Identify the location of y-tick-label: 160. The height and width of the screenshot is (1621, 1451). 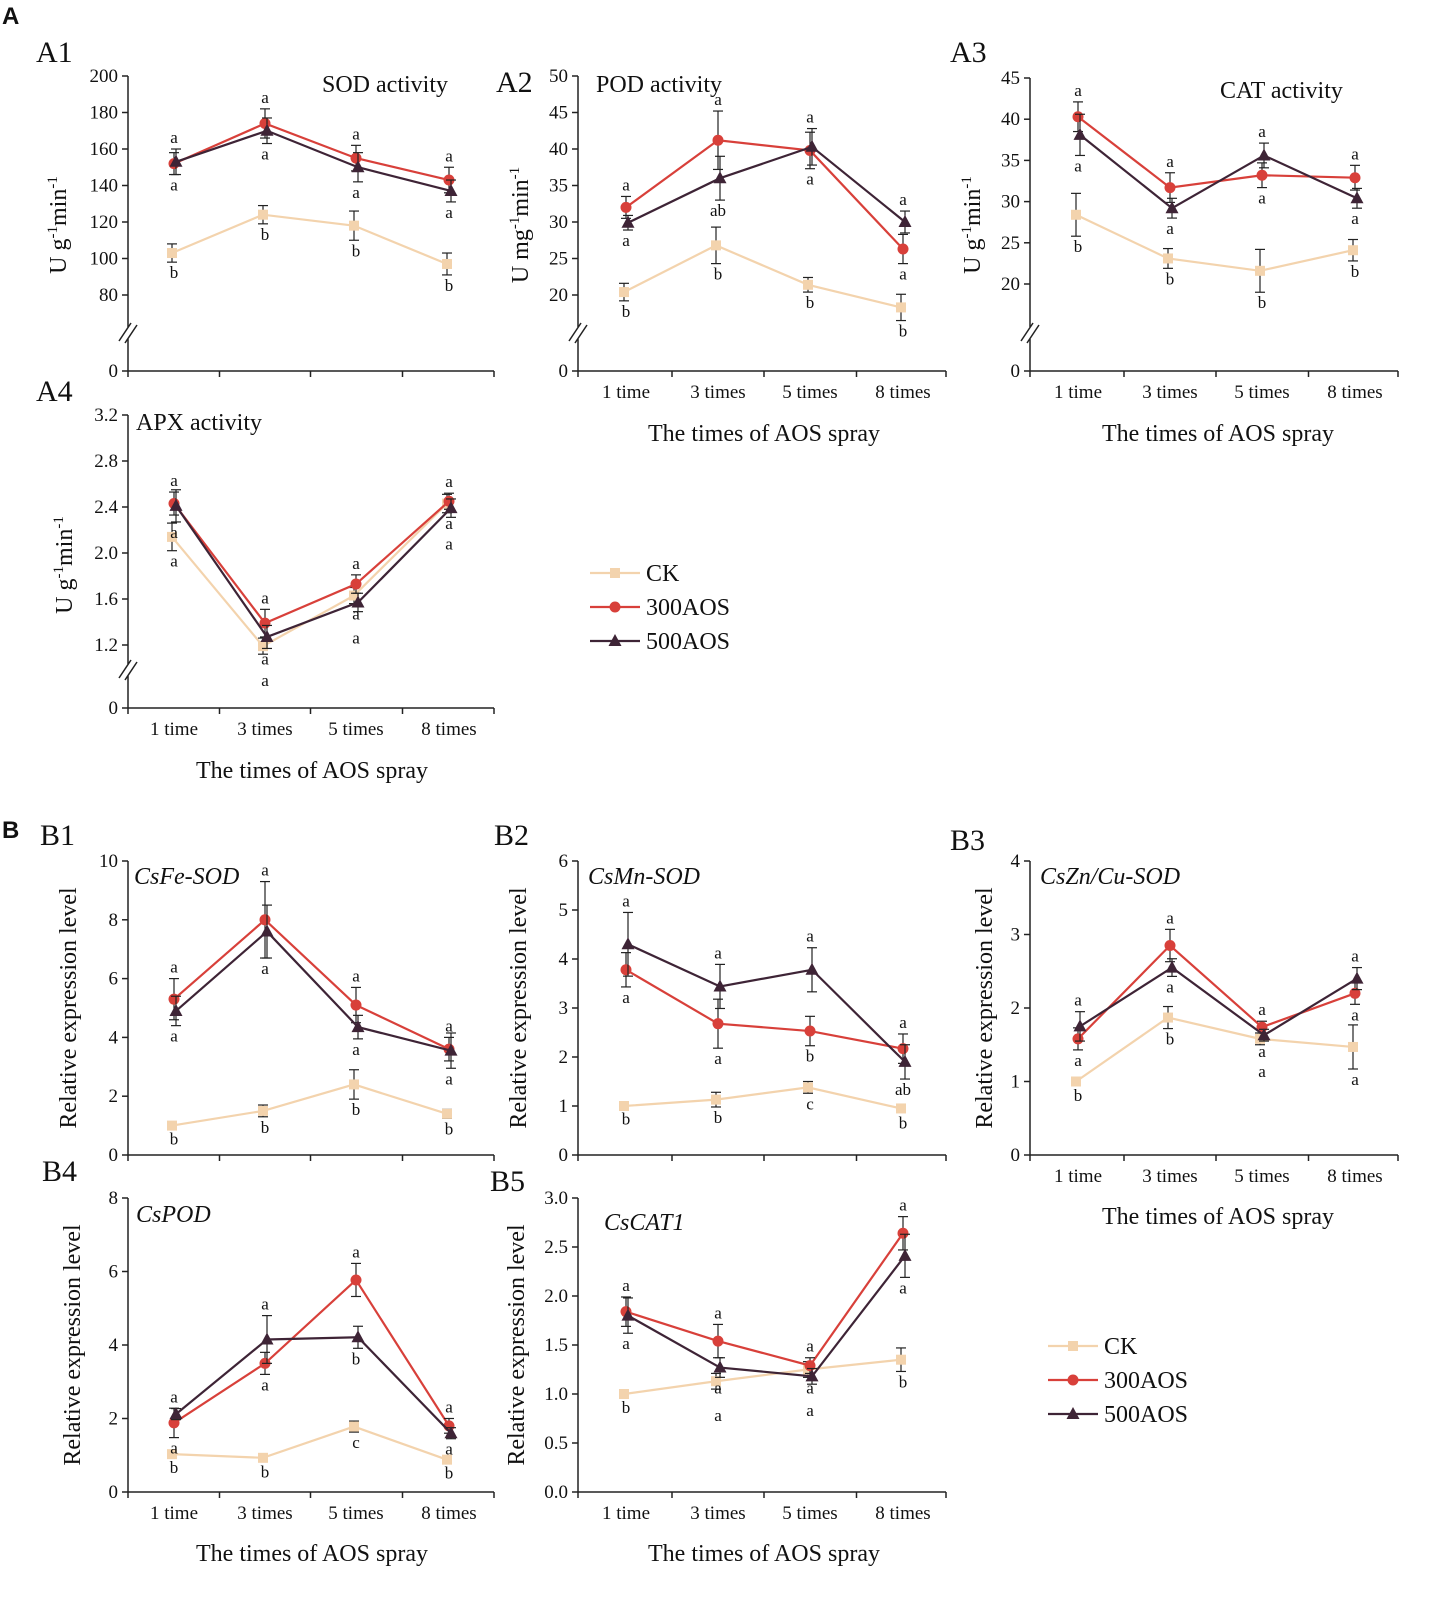
(104, 149).